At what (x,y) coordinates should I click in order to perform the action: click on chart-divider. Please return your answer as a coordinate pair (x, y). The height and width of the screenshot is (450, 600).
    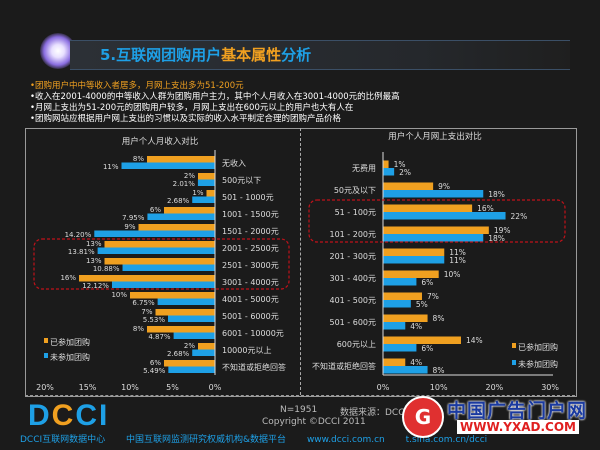
    Looking at the image, I should click on (300, 261).